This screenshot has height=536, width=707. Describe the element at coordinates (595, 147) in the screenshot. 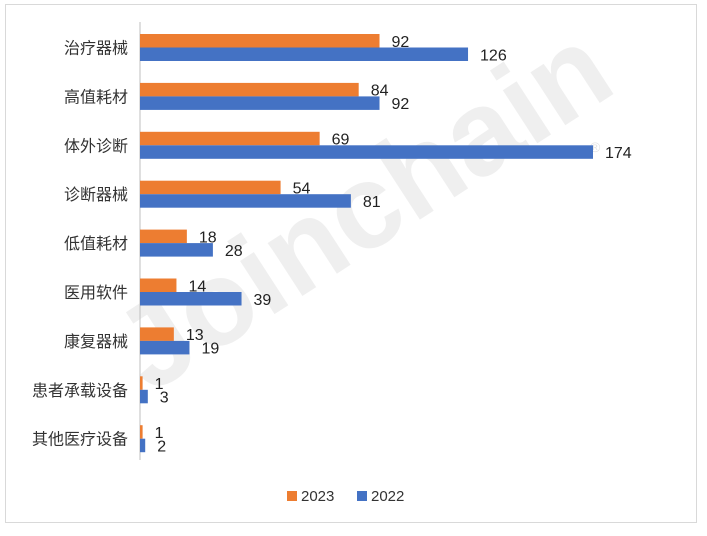

I see `watermark-registered-mark: ®` at that location.